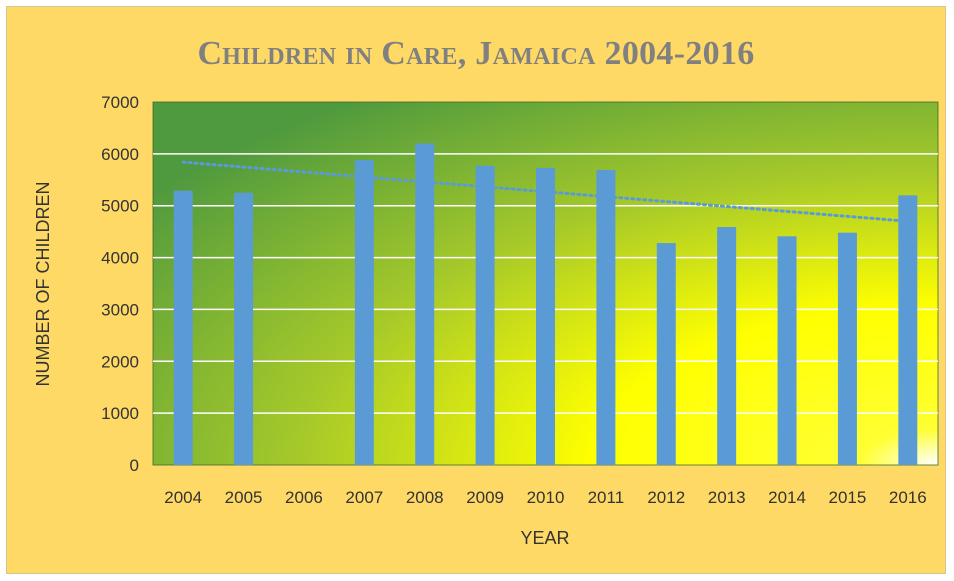  What do you see at coordinates (304, 497) in the screenshot?
I see `x-tick-label: 2006` at bounding box center [304, 497].